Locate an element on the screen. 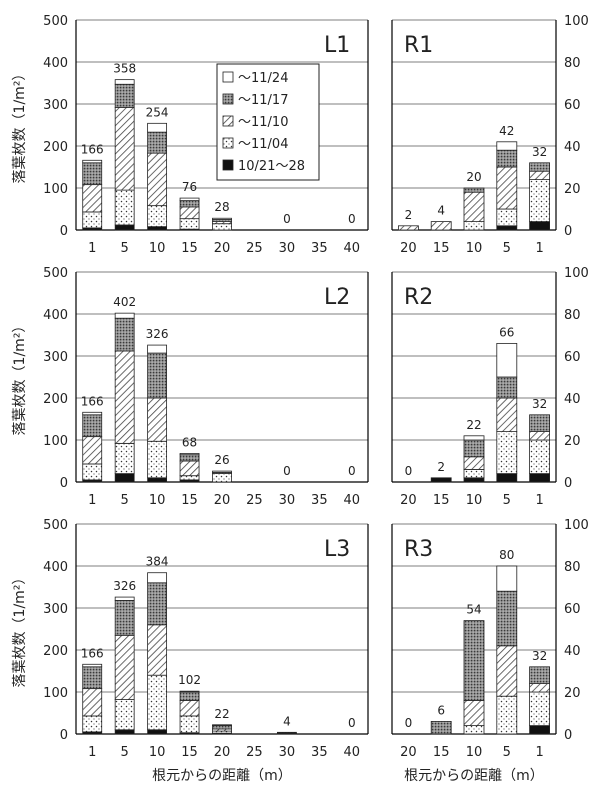 This screenshot has width=607, height=794. legend-entry: 〜11/17 is located at coordinates (263, 100).